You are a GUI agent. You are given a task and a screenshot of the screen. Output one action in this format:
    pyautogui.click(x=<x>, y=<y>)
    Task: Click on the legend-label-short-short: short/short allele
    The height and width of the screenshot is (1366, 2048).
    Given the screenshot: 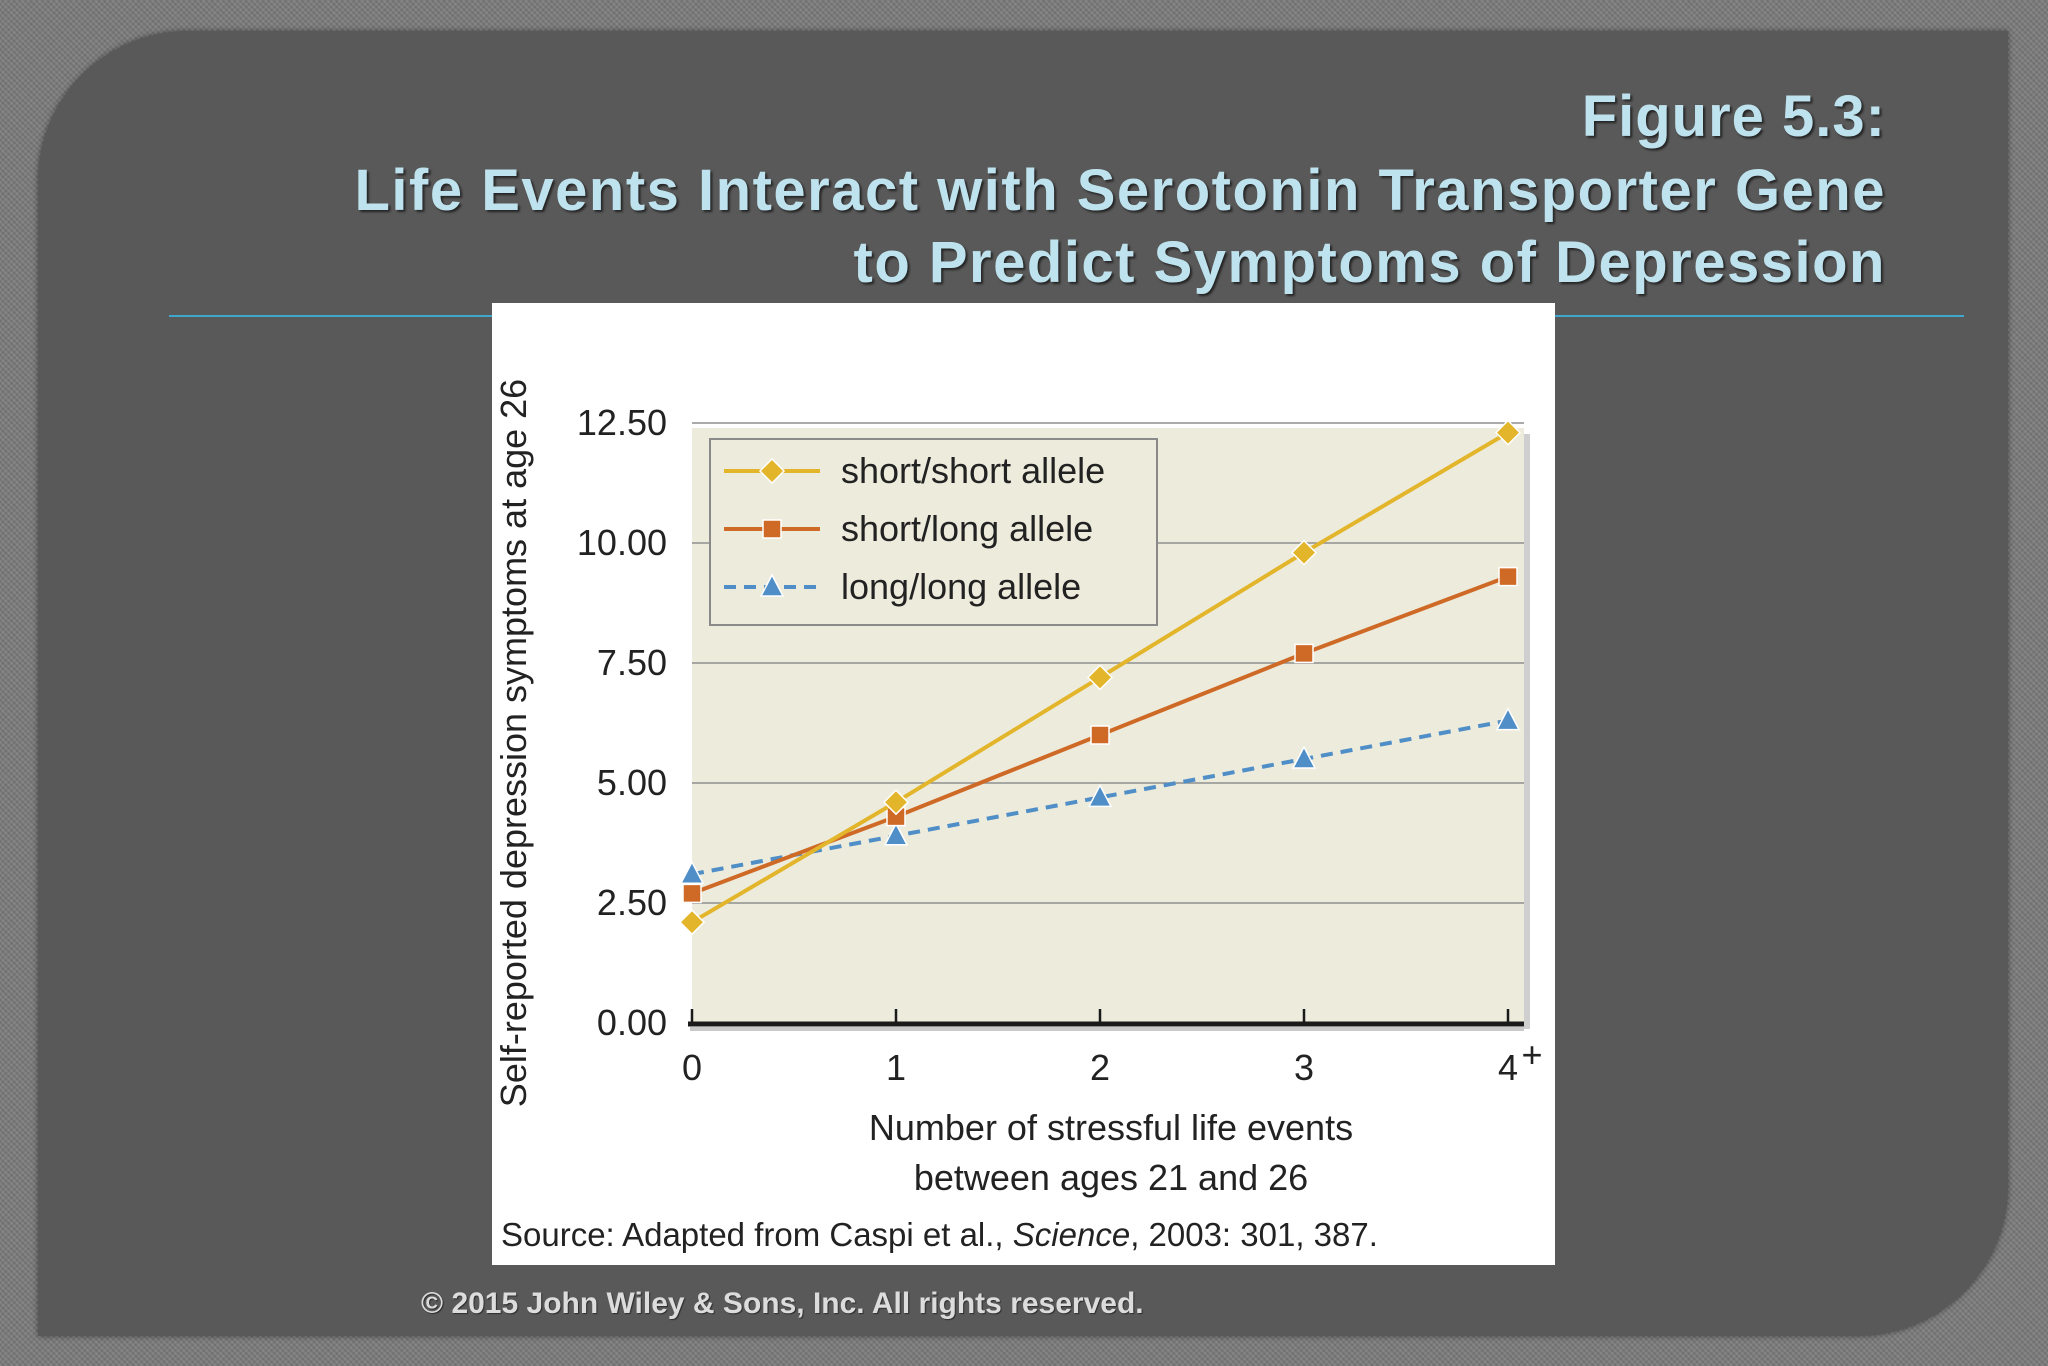 What is the action you would take?
    pyautogui.click(x=973, y=470)
    